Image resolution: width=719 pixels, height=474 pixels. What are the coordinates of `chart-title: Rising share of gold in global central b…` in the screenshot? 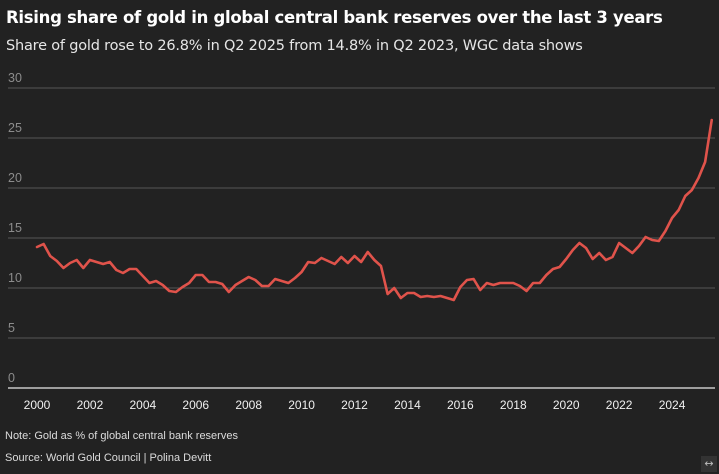 It's located at (334, 17).